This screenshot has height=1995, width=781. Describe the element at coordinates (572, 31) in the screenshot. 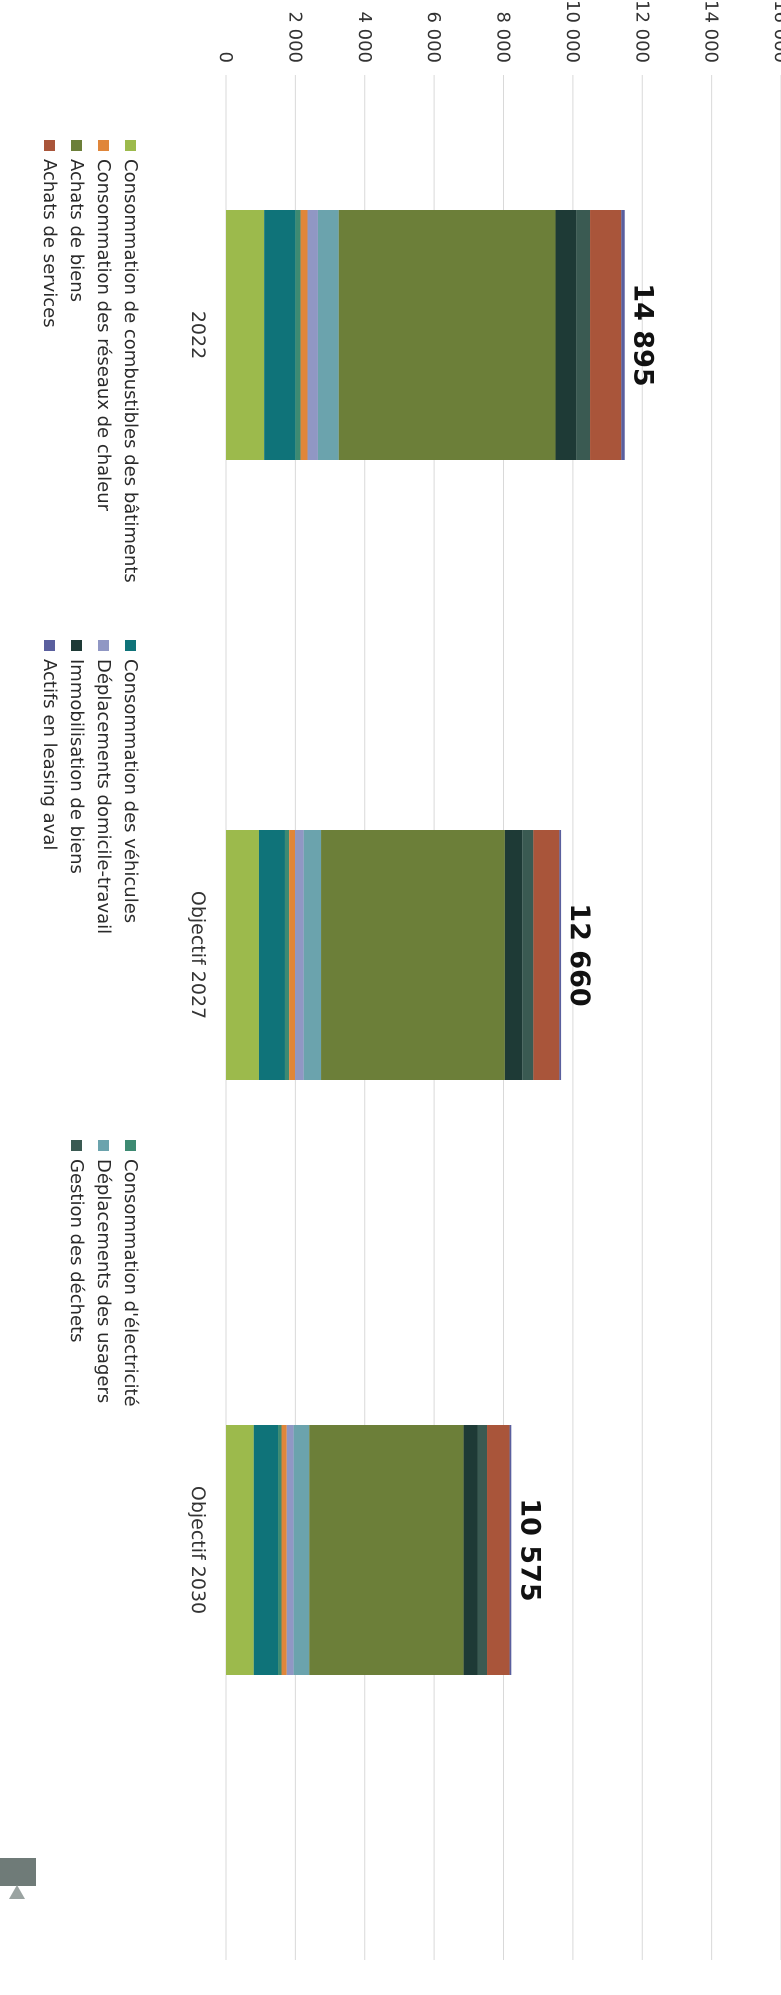

I see `y-tick-label: 10 000` at that location.